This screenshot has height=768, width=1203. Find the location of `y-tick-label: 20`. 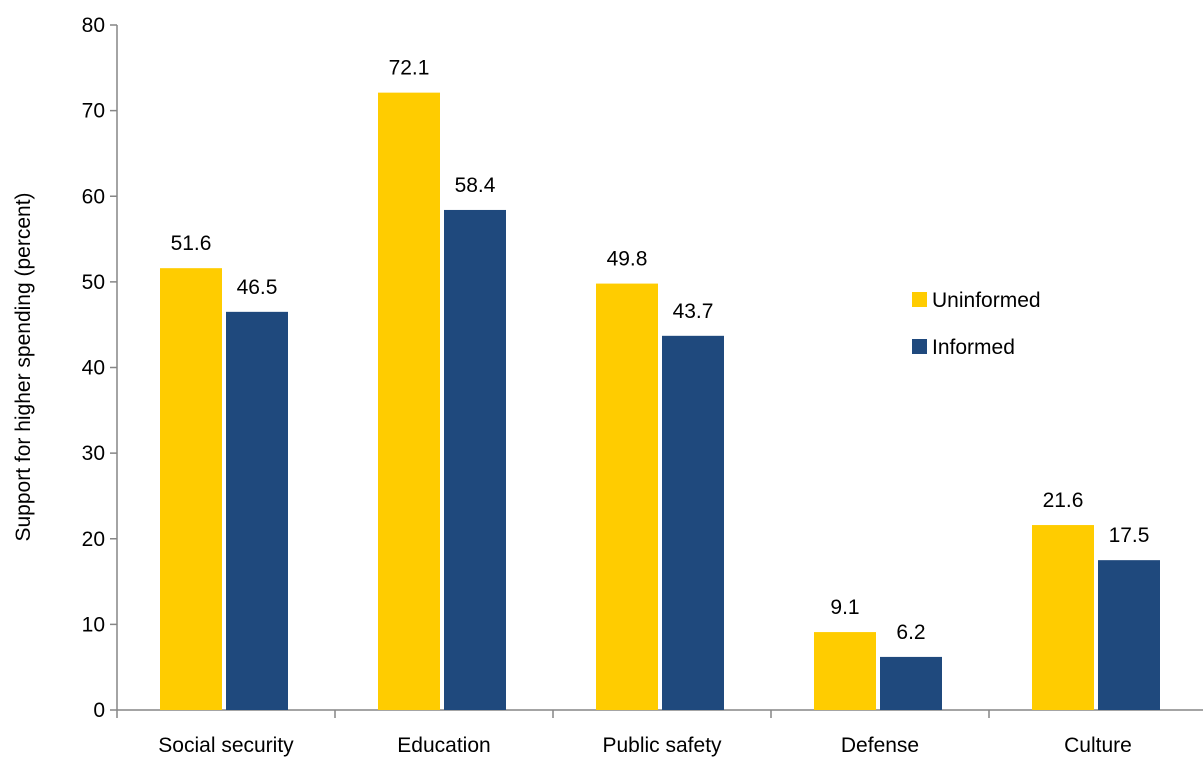

y-tick-label: 20 is located at coordinates (93, 539).